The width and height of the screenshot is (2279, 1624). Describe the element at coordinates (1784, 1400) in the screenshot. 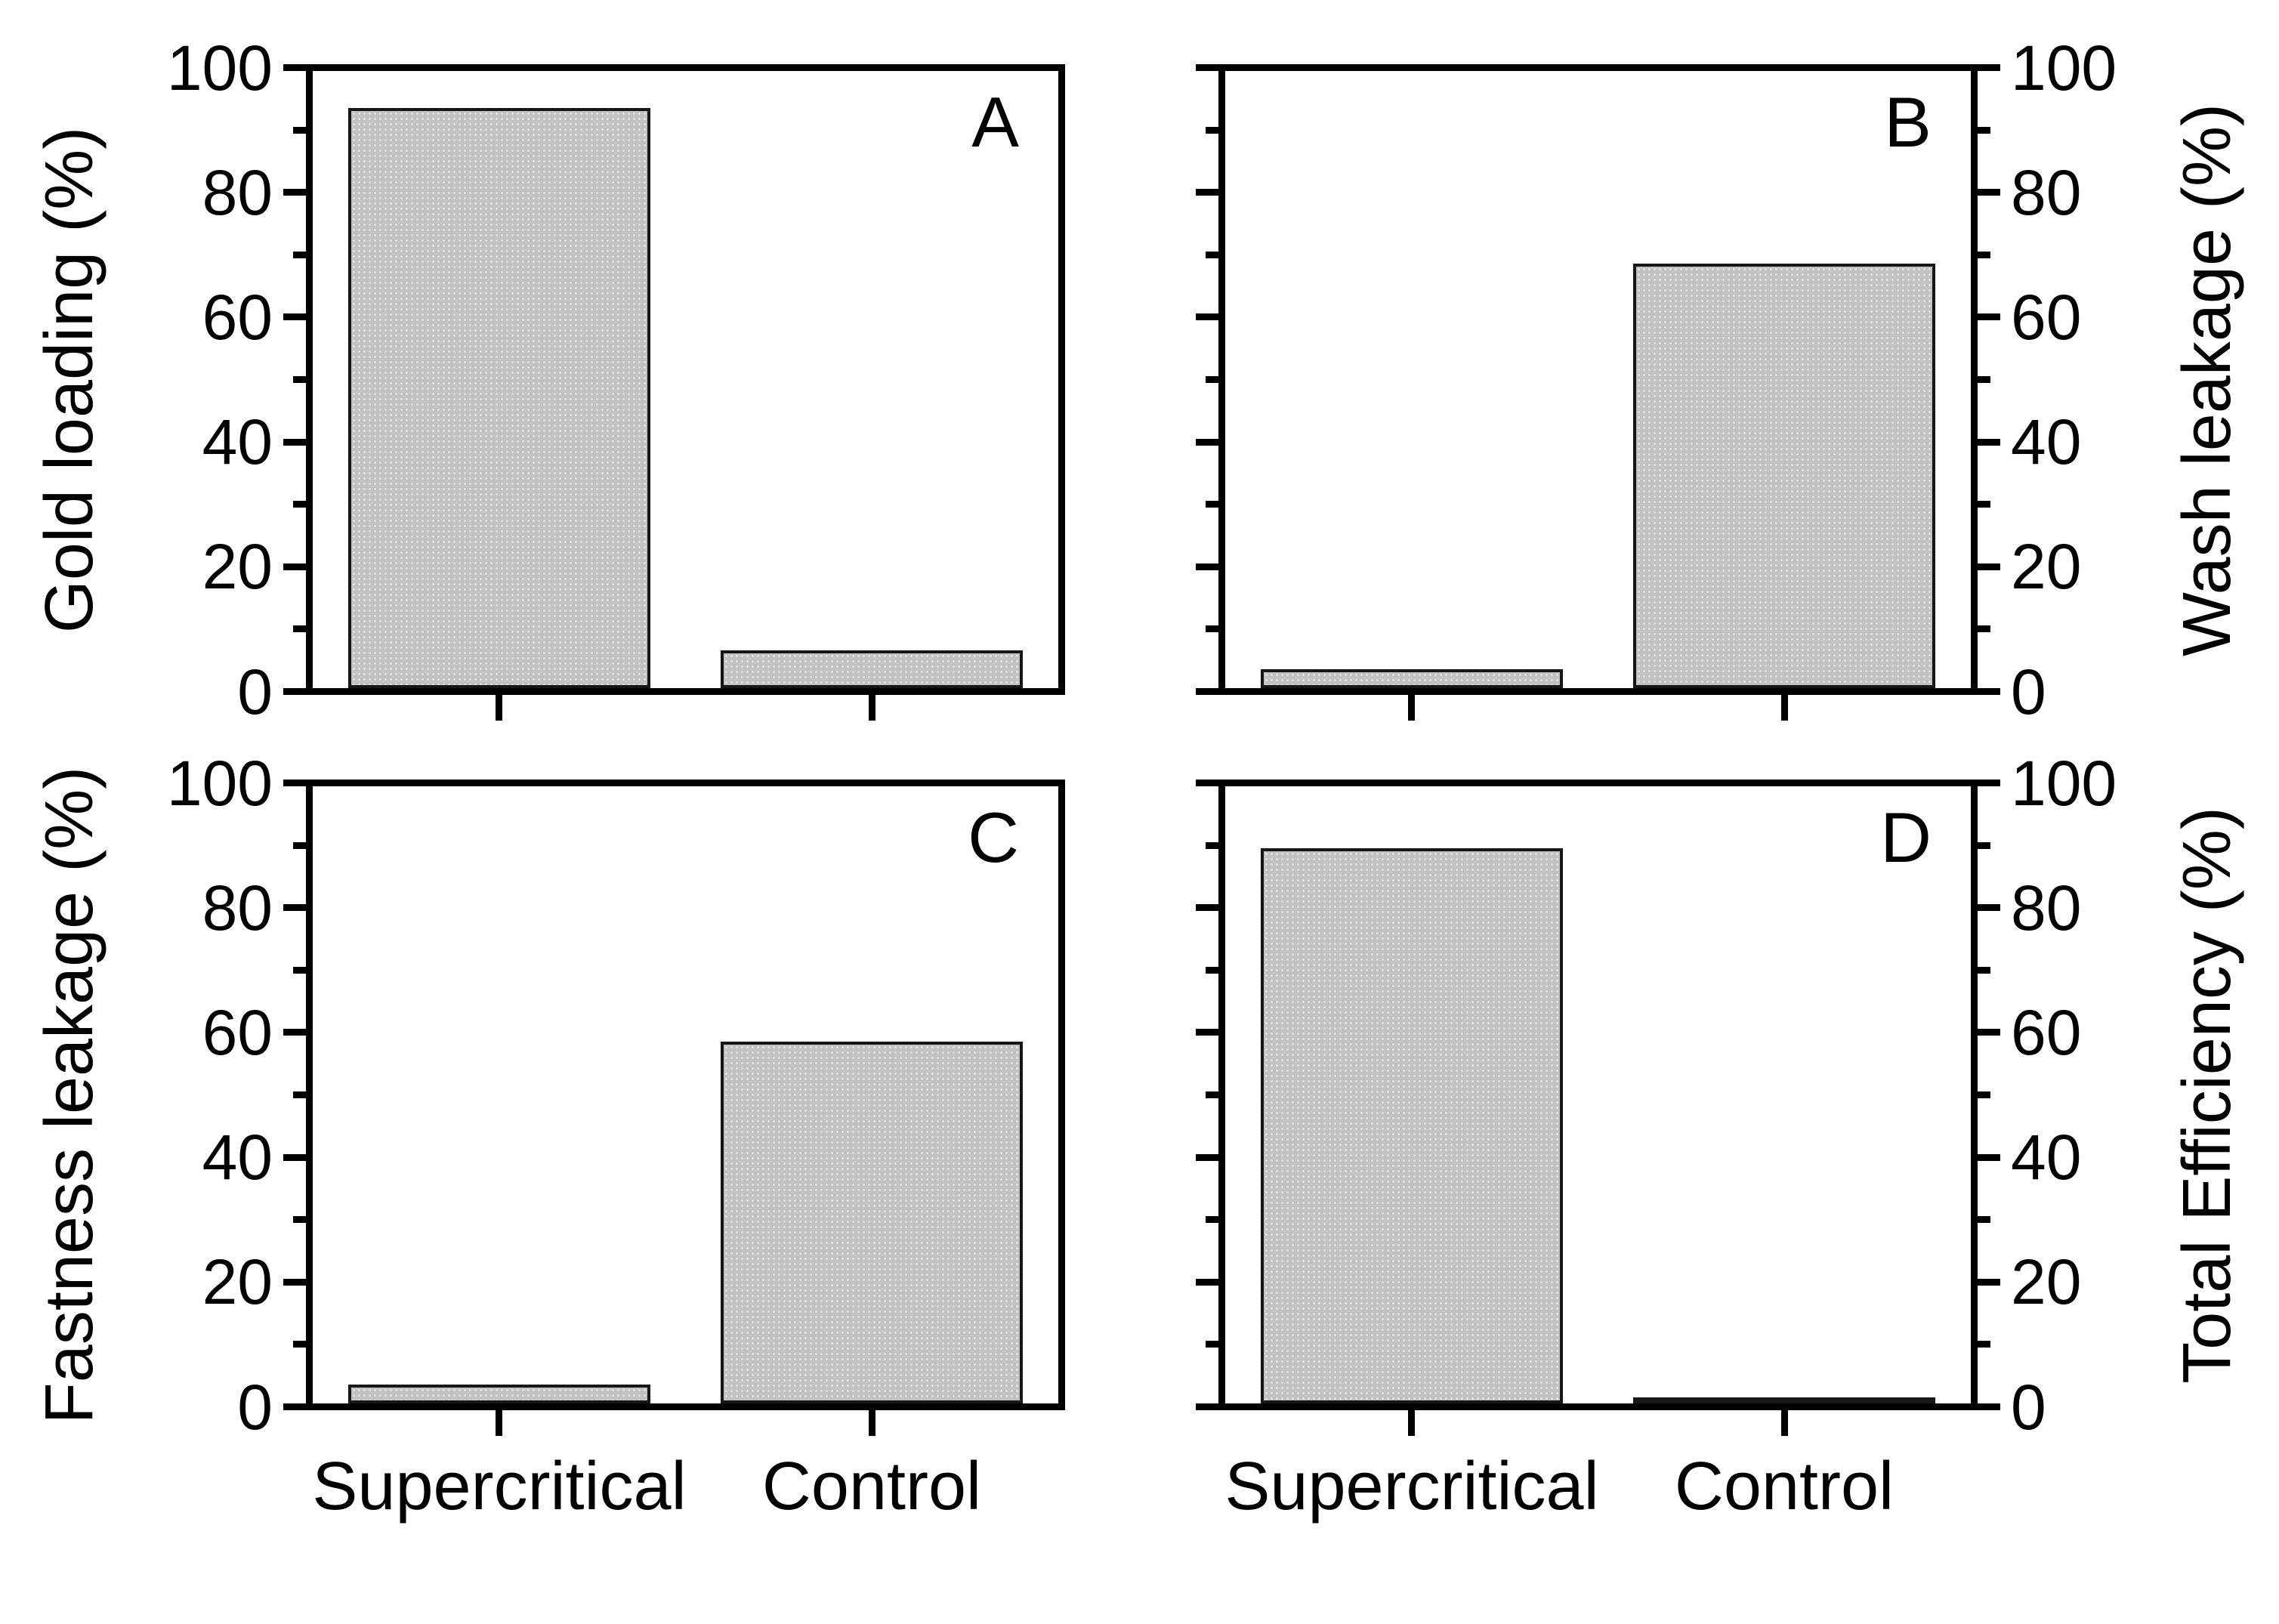

I see `bar-D-control` at that location.